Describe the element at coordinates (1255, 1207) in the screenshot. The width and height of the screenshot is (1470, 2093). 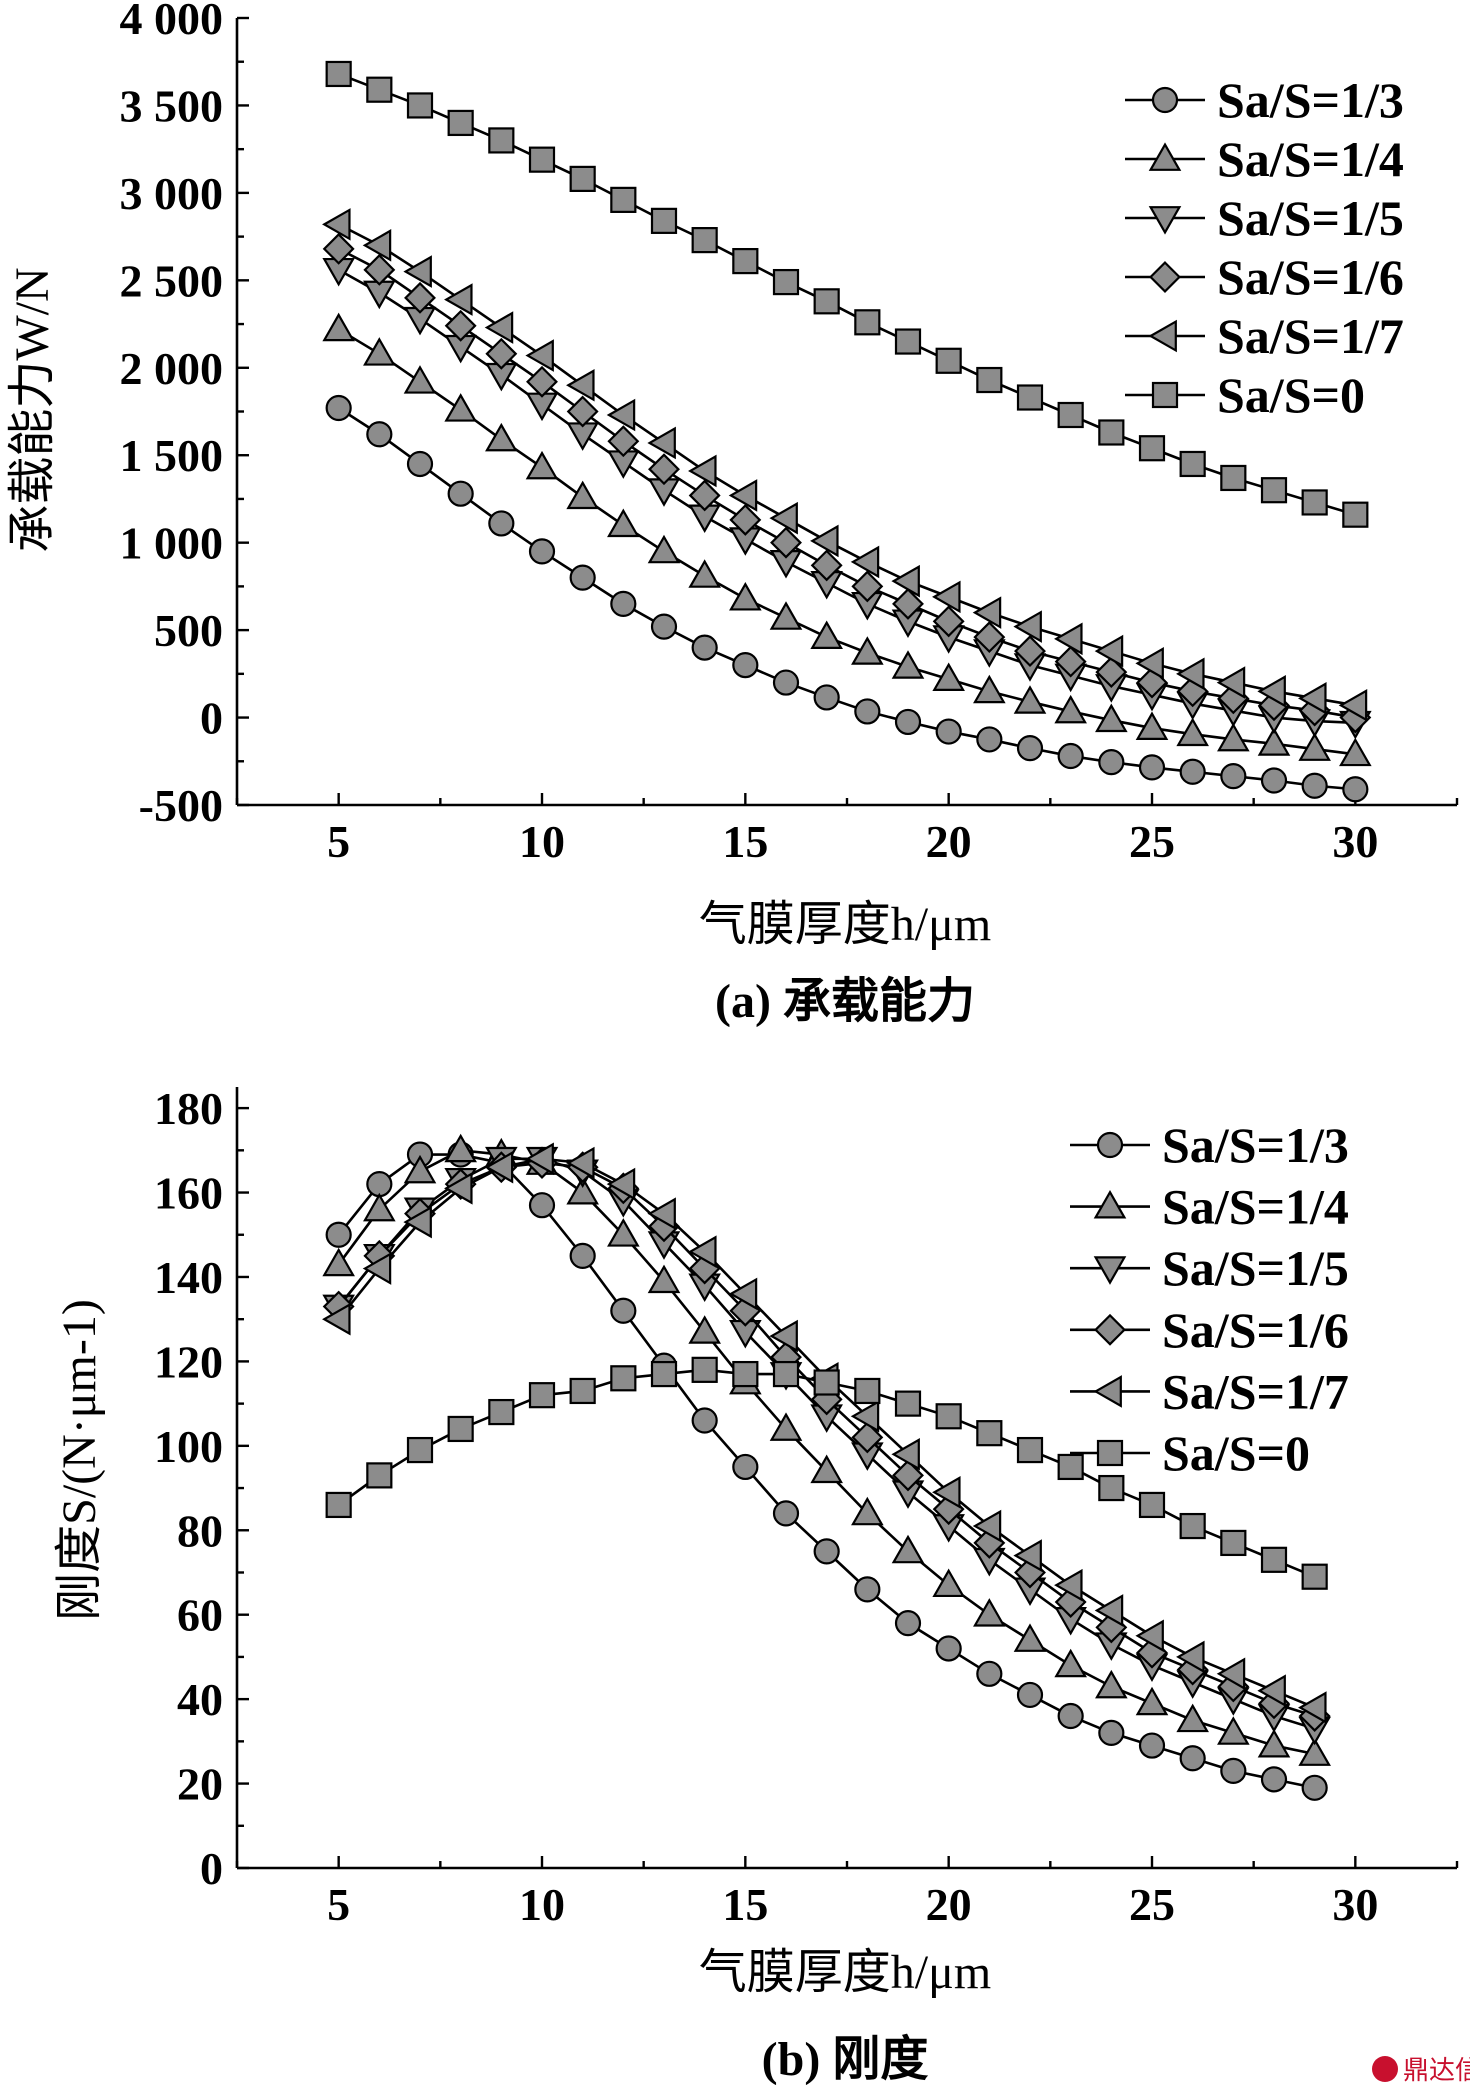
I see `stiffness-legend-label: Sa/S=1/4` at that location.